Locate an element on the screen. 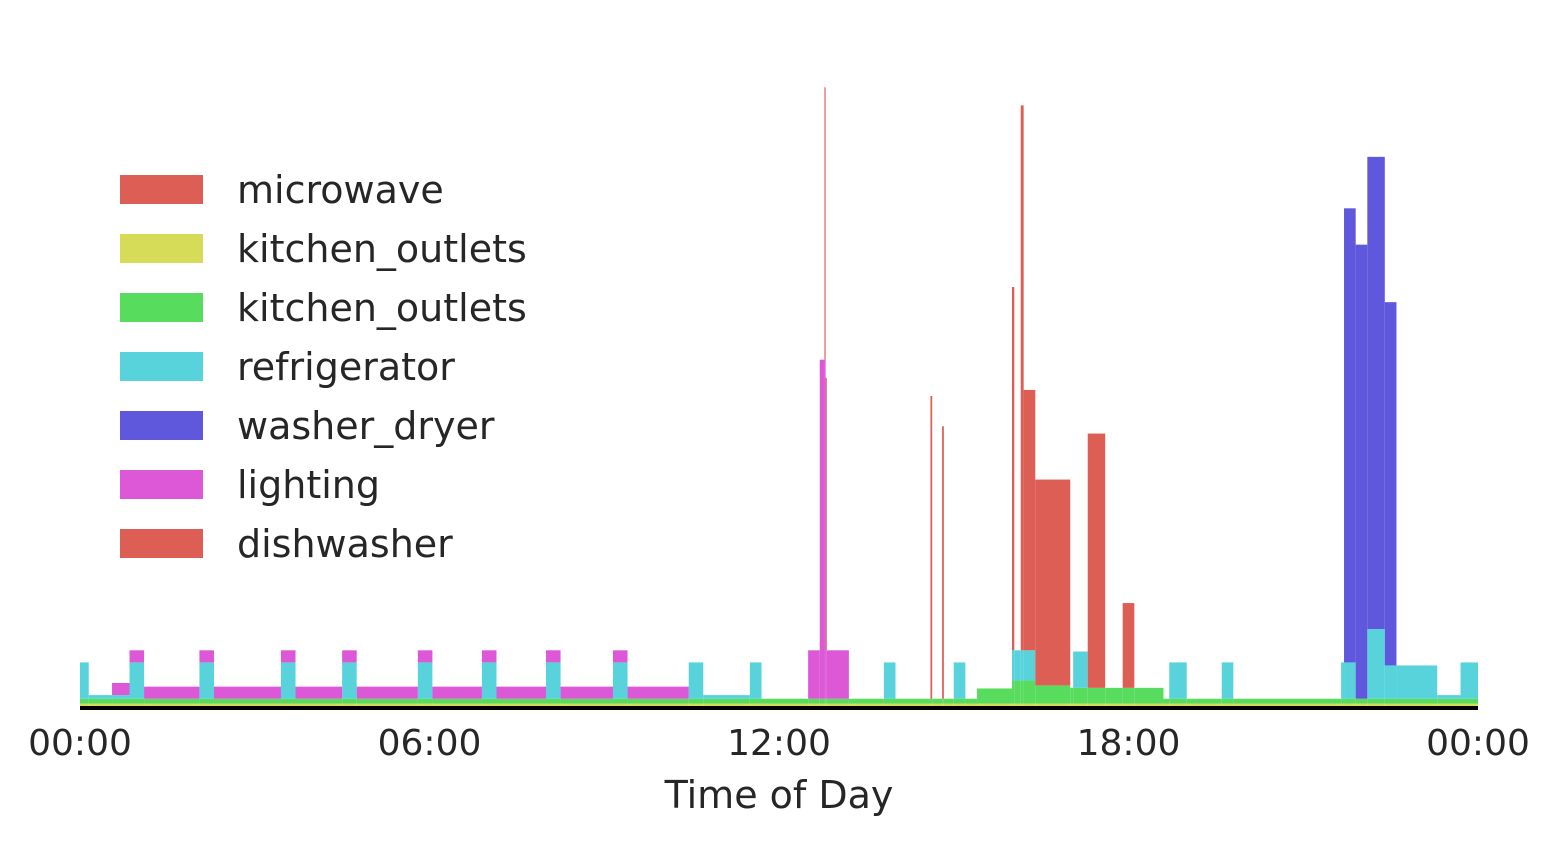  legend-label: lighting is located at coordinates (308, 485).